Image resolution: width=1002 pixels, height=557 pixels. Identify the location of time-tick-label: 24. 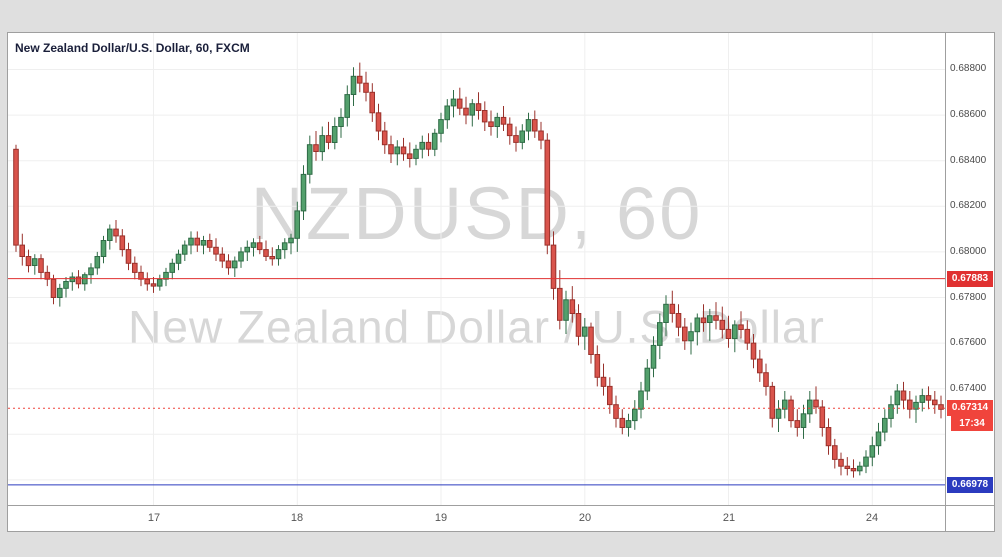
(872, 518).